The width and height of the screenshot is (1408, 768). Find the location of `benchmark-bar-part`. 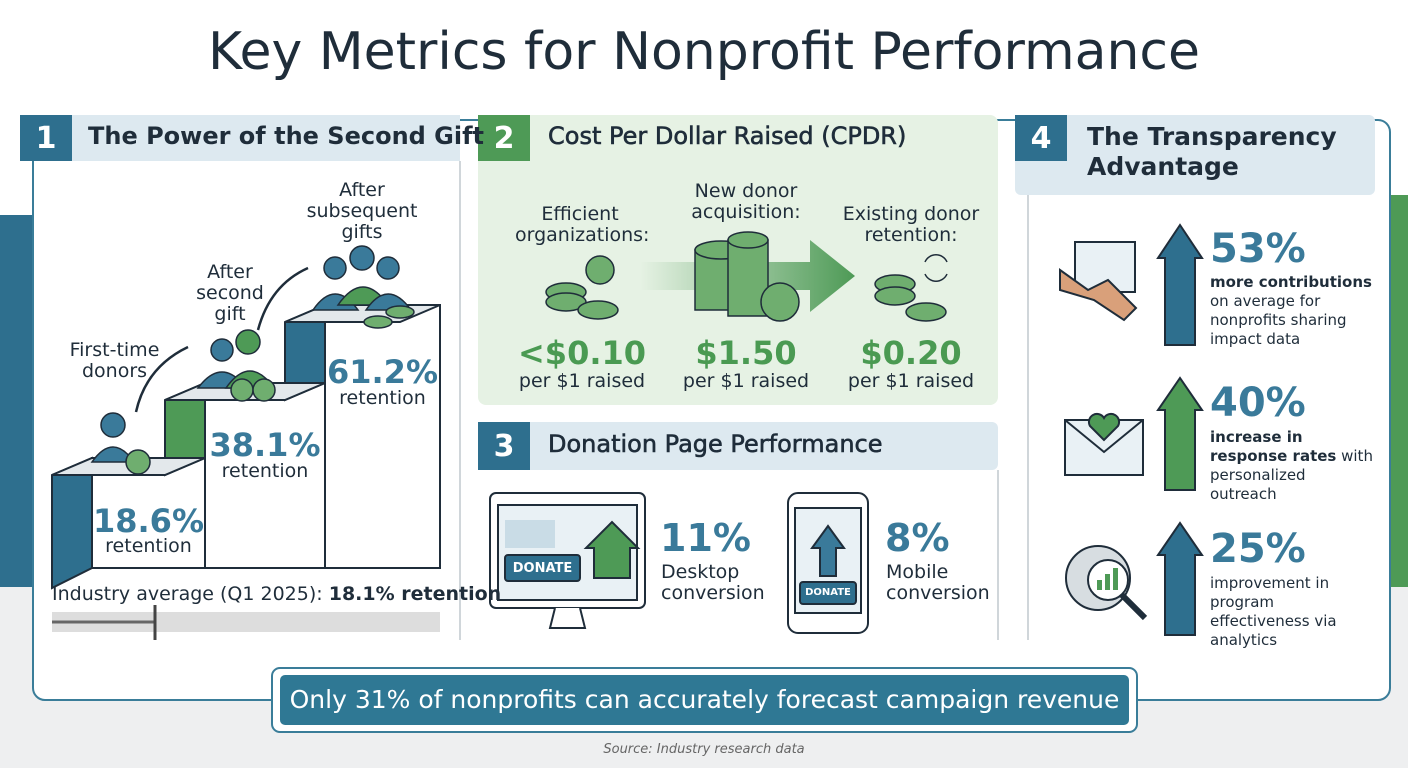

benchmark-bar-part is located at coordinates (246, 622).